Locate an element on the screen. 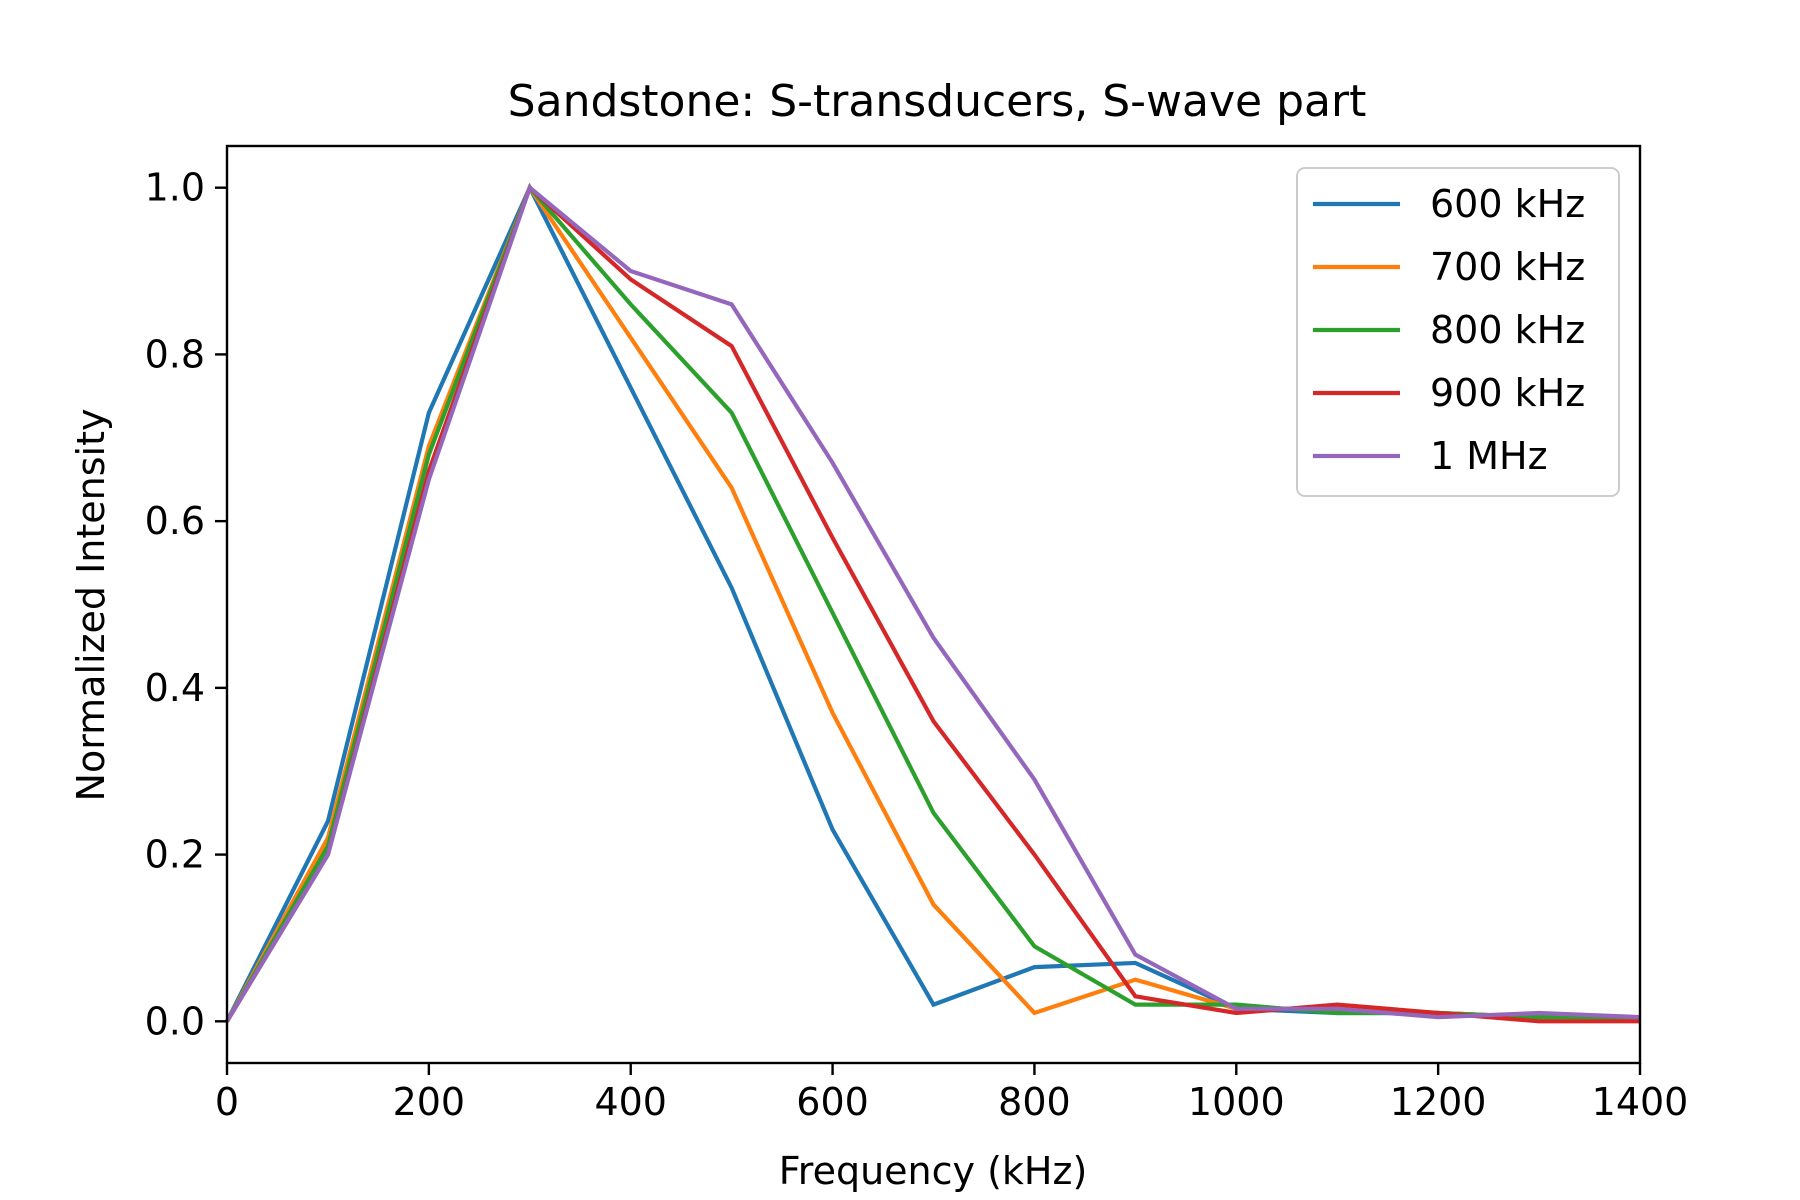  legend-label: 900 kHz is located at coordinates (1507, 393).